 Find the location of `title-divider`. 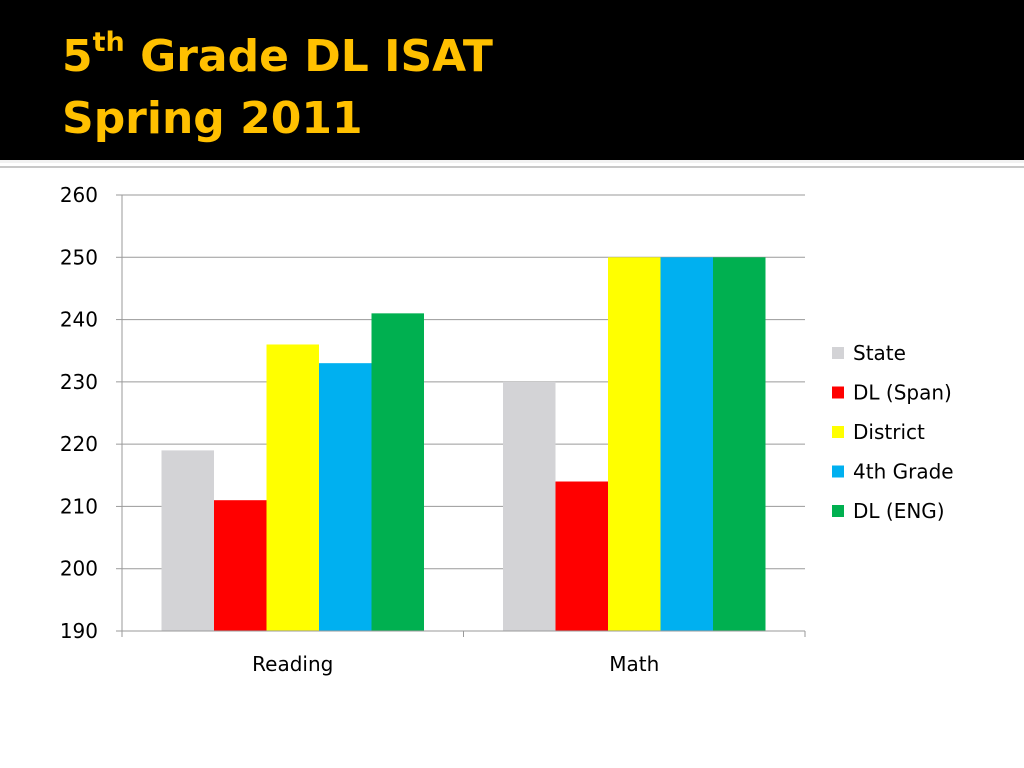

title-divider is located at coordinates (512, 161).